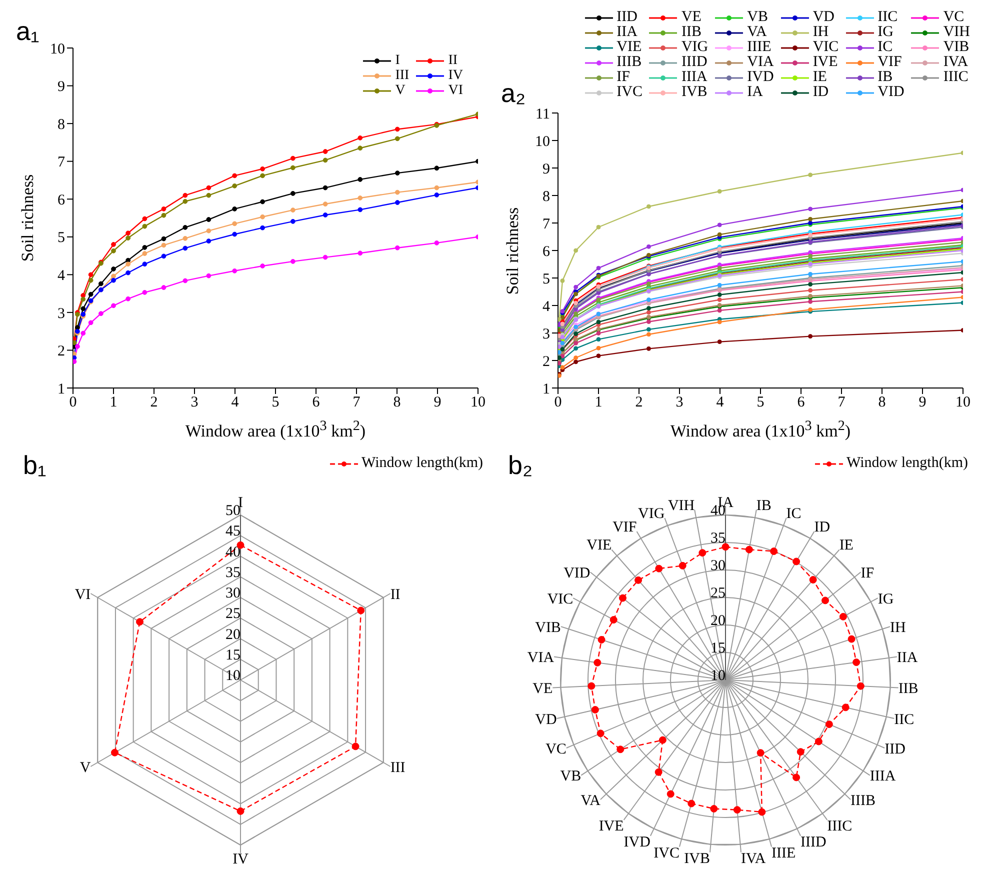 The image size is (995, 895). Describe the element at coordinates (760, 62) in the screenshot. I see `legend-label: VIA` at that location.